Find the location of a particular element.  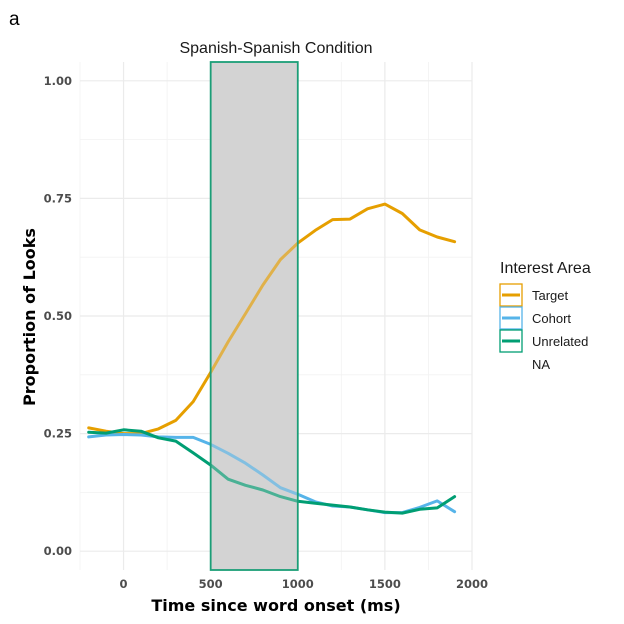

x-tick-label: 1000 is located at coordinates (298, 584).